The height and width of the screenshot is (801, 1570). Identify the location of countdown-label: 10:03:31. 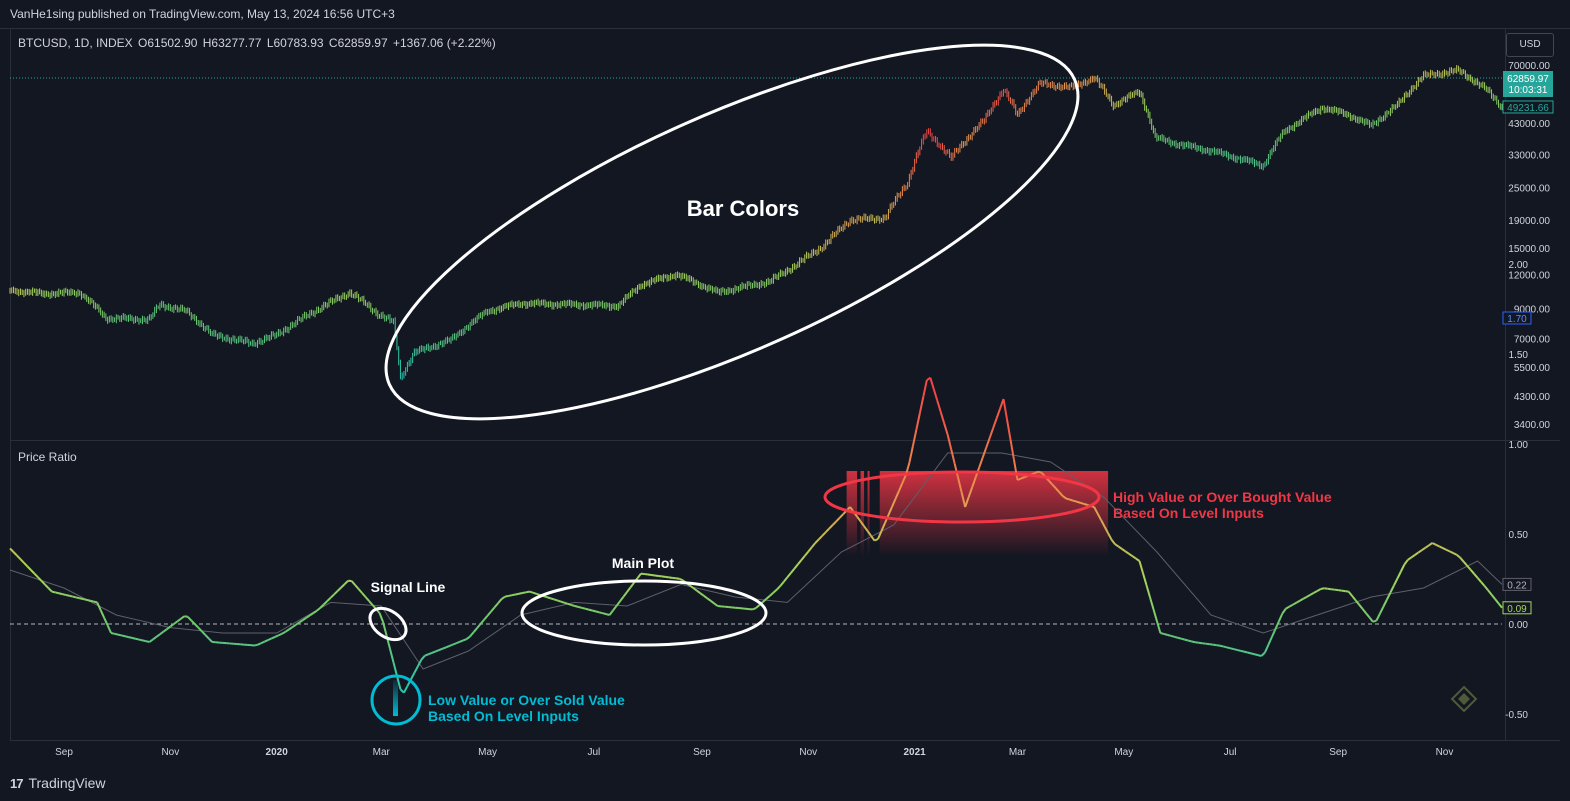
(1528, 90).